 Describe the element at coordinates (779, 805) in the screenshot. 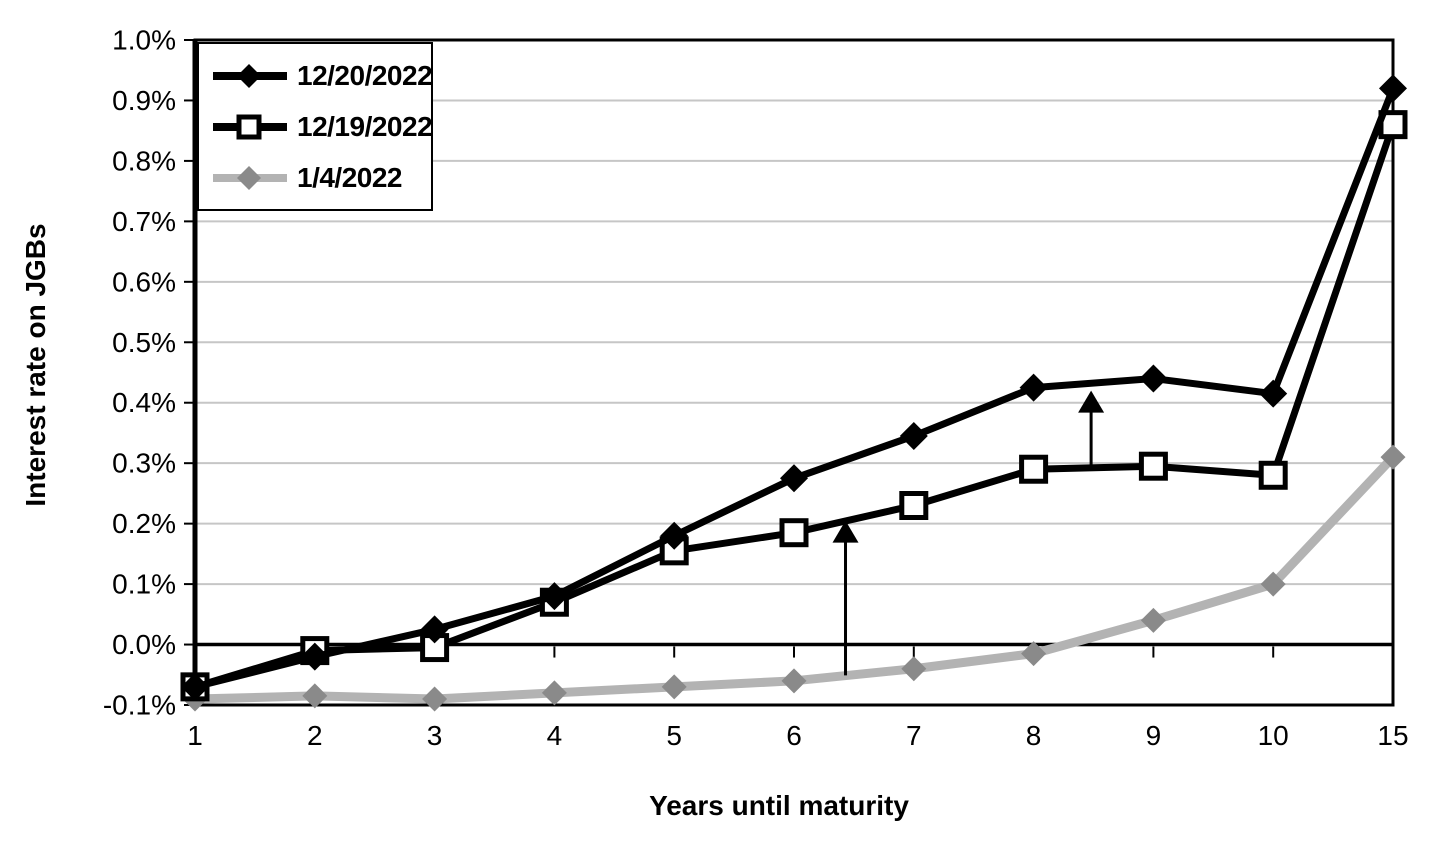

I see `x-axis-title: Years until maturity` at that location.